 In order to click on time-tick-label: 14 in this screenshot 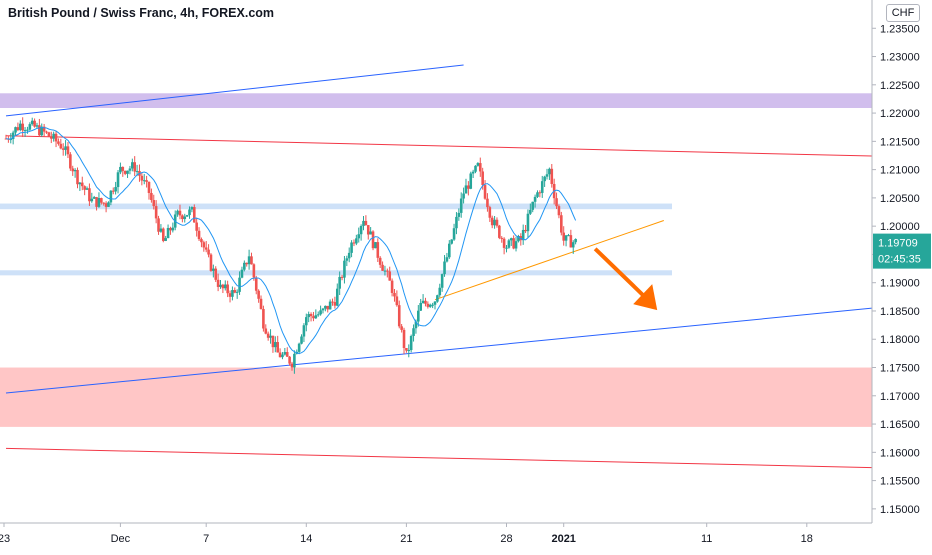, I will do `click(306, 539)`.